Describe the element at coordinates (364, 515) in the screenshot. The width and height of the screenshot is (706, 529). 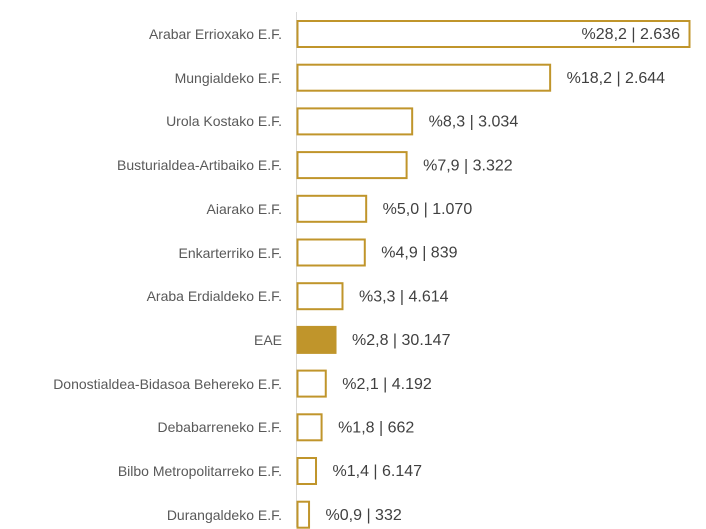
I see `value-label: %0,9 | 332` at that location.